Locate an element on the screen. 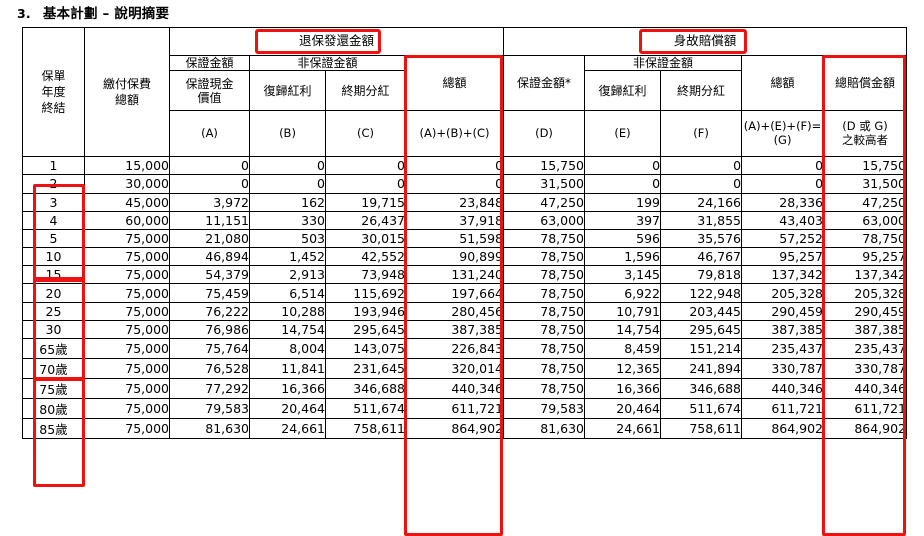  cell-a: 77,292 is located at coordinates (209, 389).